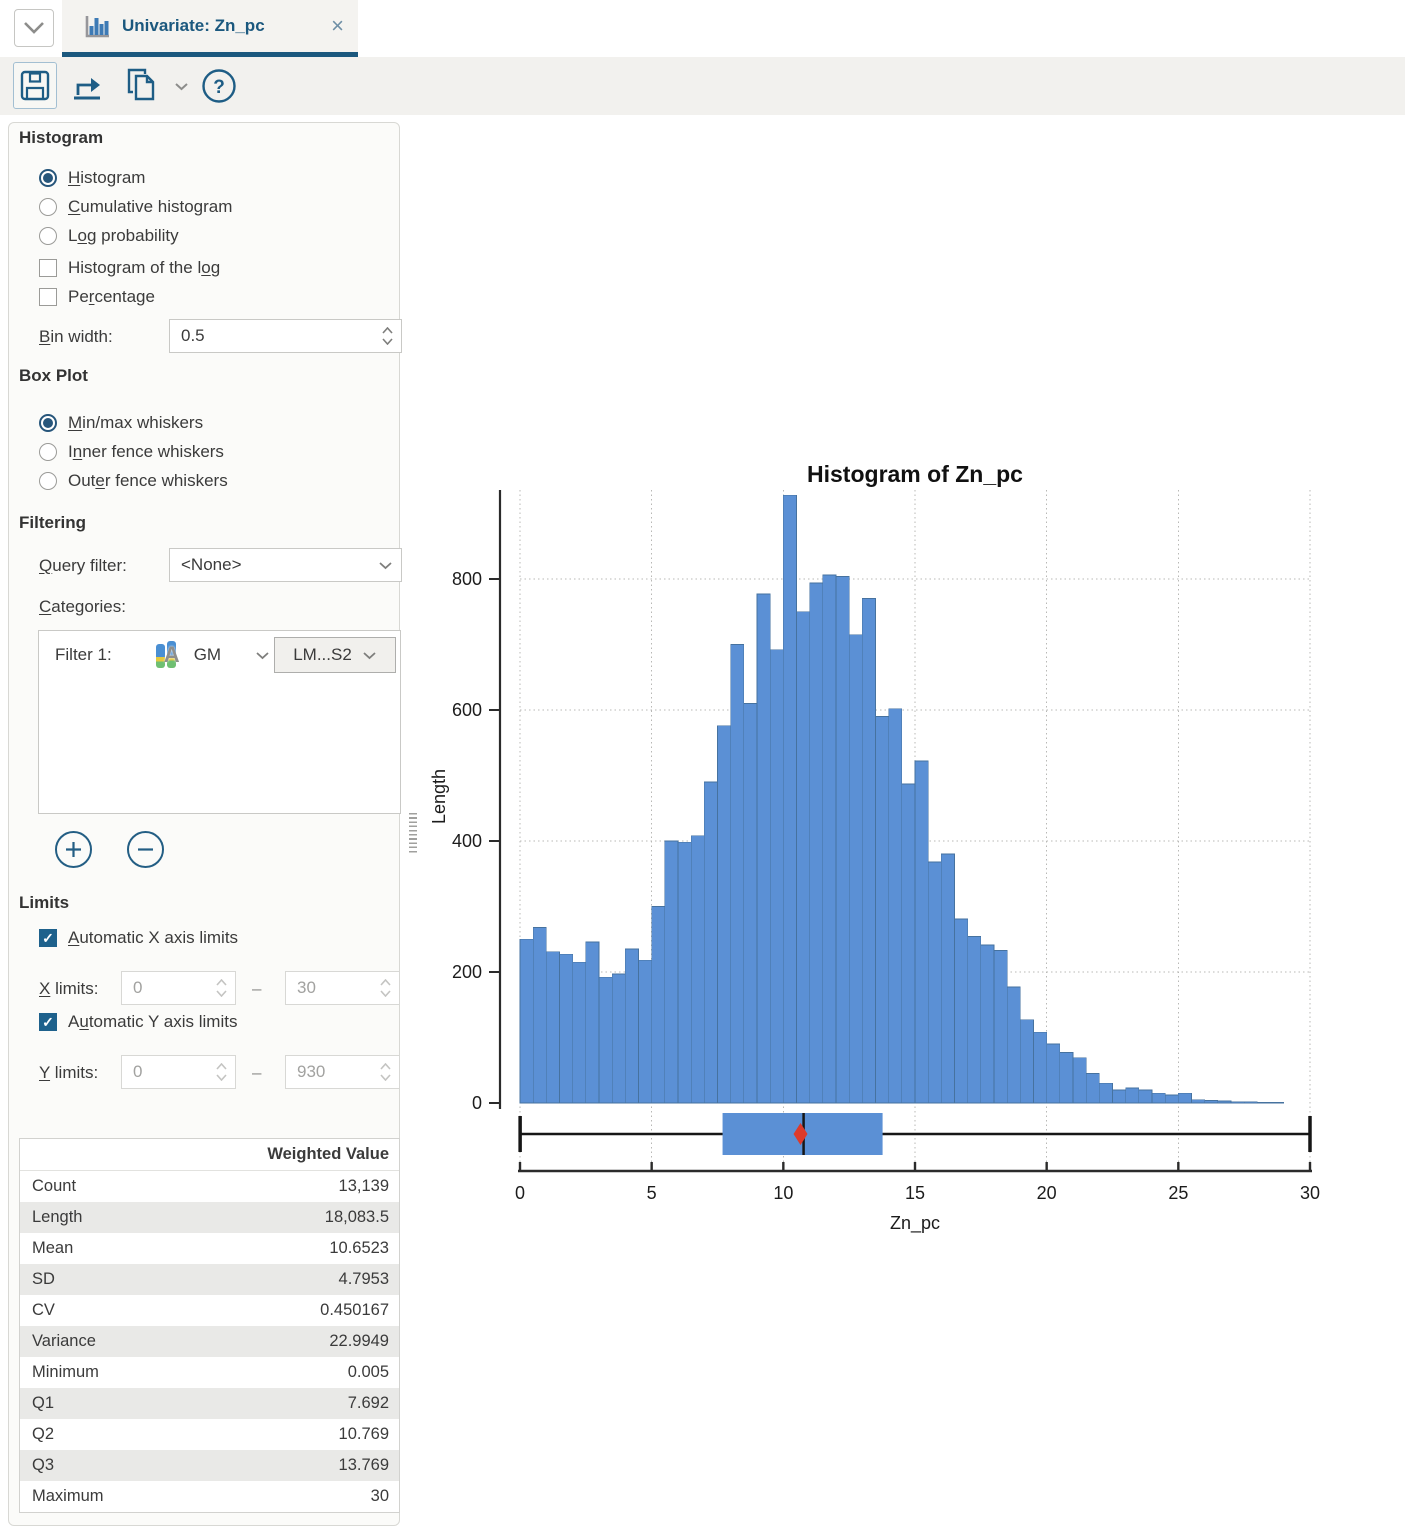 The width and height of the screenshot is (1405, 1537). I want to click on x-tick-label: 0, so click(520, 1193).